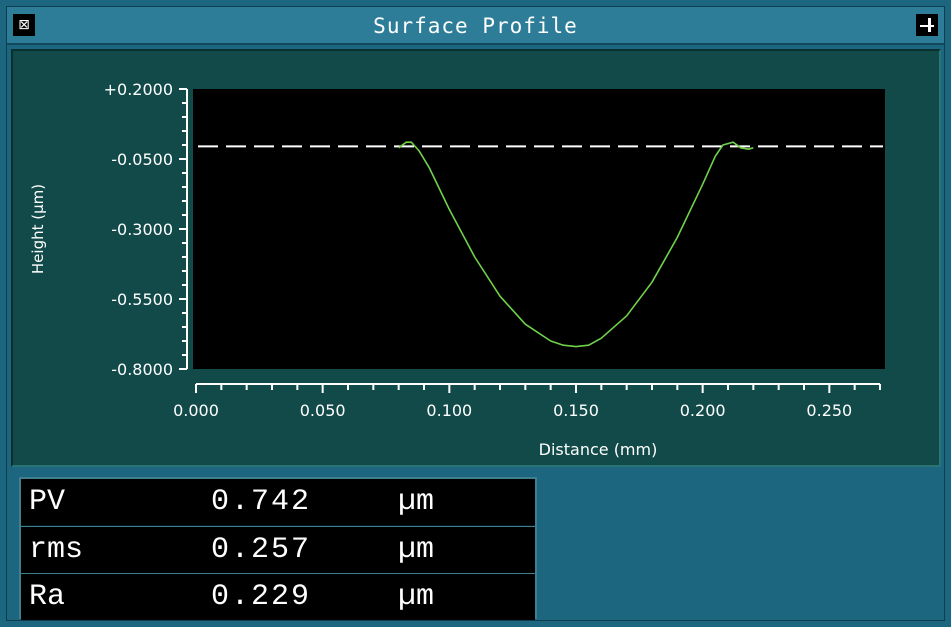 This screenshot has width=951, height=627. Describe the element at coordinates (142, 159) in the screenshot. I see `y-tick-label: -0.0500` at that location.